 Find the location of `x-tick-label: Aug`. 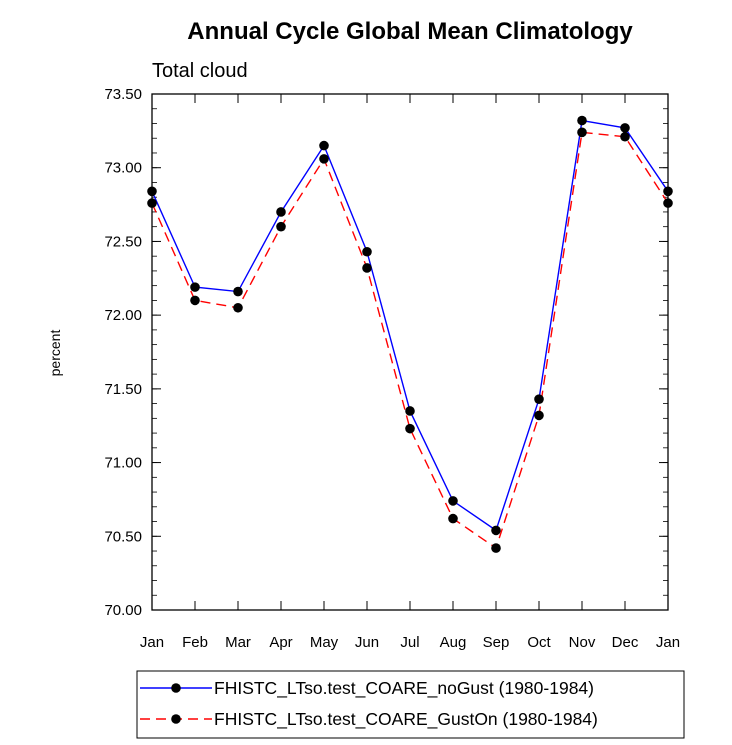

x-tick-label: Aug is located at coordinates (453, 642).